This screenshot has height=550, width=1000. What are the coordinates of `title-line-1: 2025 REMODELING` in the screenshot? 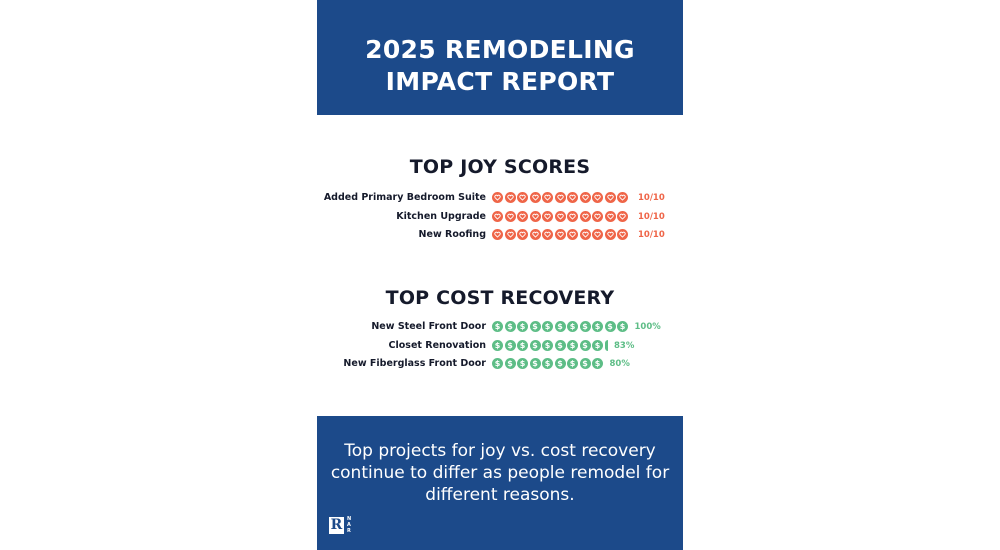 It's located at (500, 49).